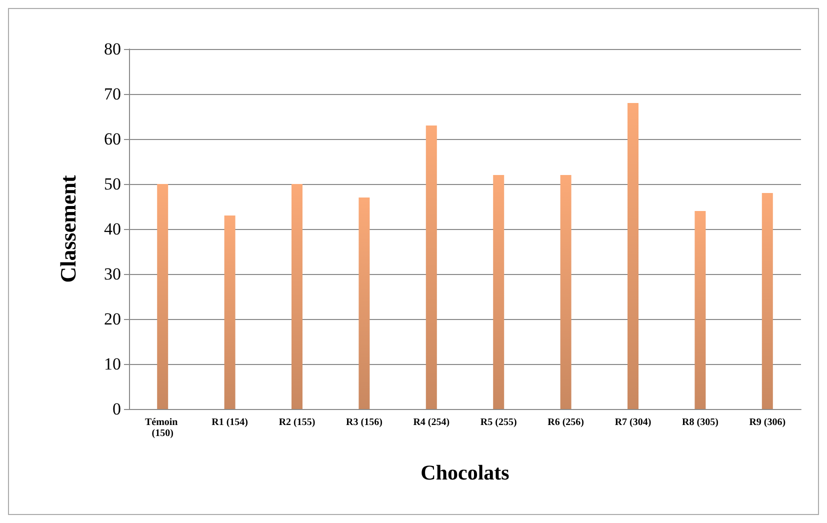 The height and width of the screenshot is (523, 827). I want to click on x-tick-label: R4 (254), so click(431, 422).